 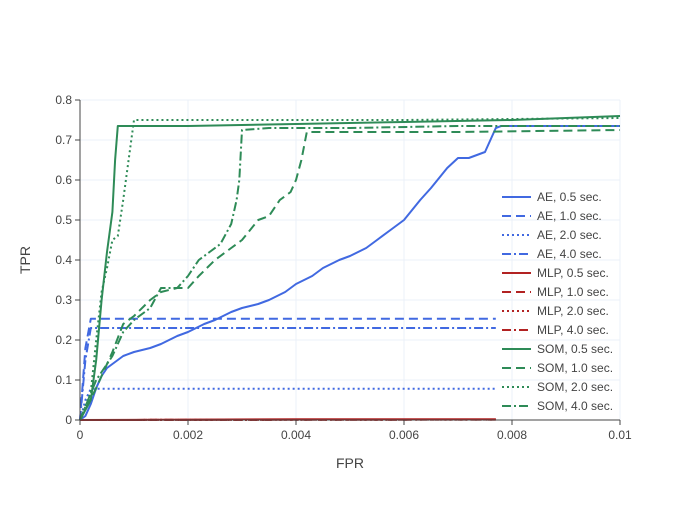 I want to click on legend-label: MLP, 2.0 sec., so click(x=573, y=311).